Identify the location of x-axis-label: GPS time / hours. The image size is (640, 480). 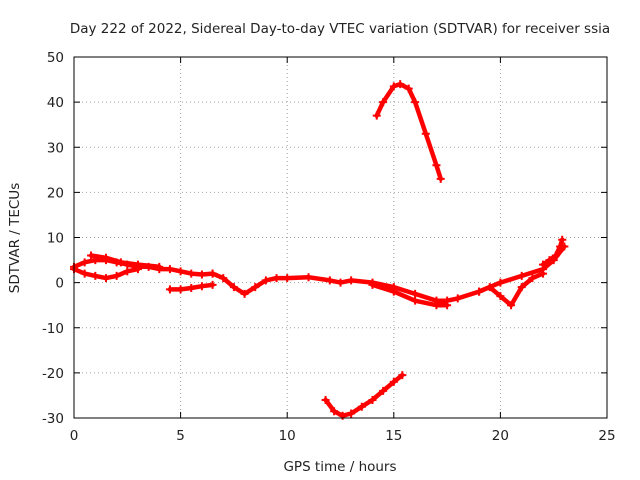
(339, 467).